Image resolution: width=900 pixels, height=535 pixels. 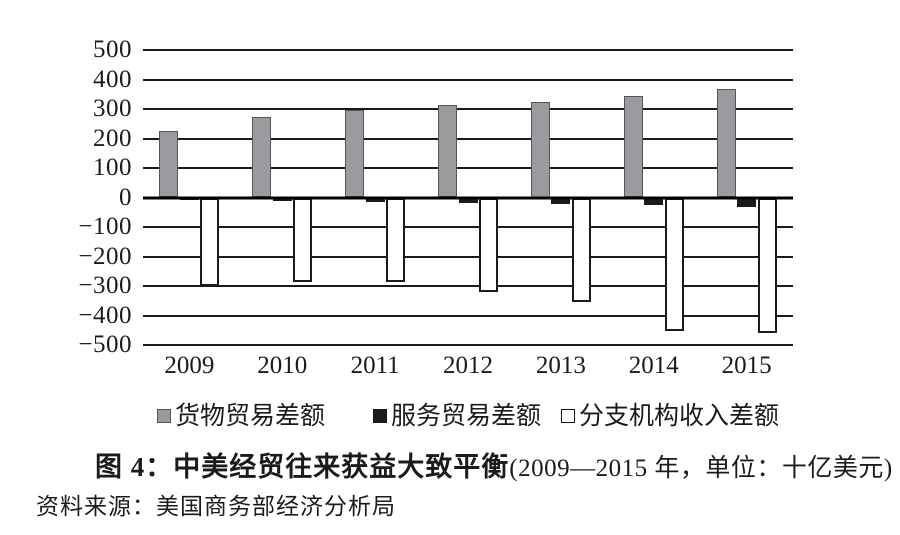 I want to click on bar-services-2015, so click(x=747, y=202).